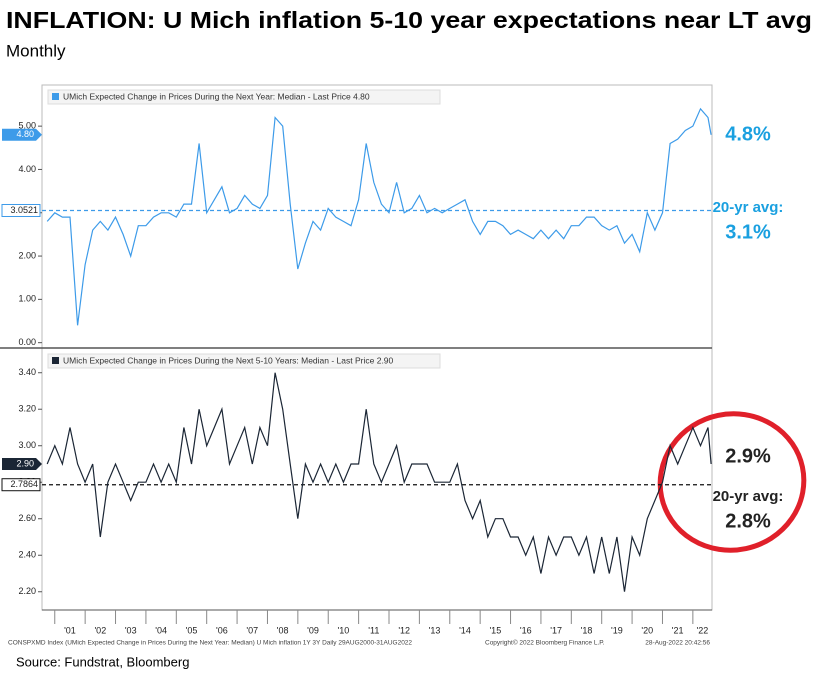  Describe the element at coordinates (404, 630) in the screenshot. I see `x-tick-label: '12` at that location.